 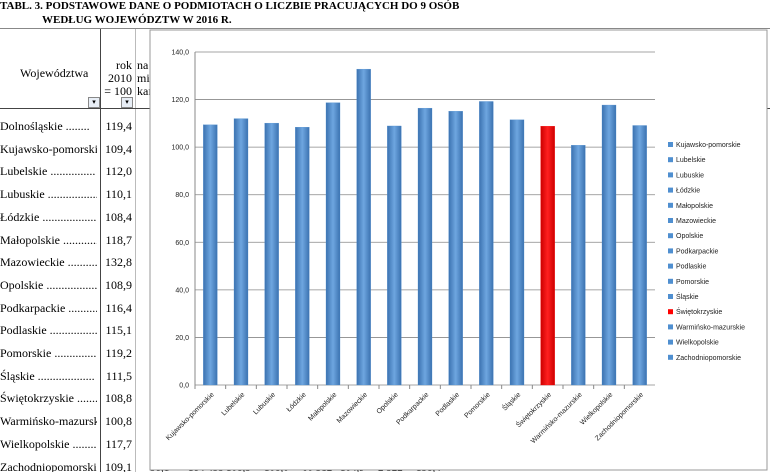 I want to click on y-tick-label: 60,0, so click(x=182, y=243).